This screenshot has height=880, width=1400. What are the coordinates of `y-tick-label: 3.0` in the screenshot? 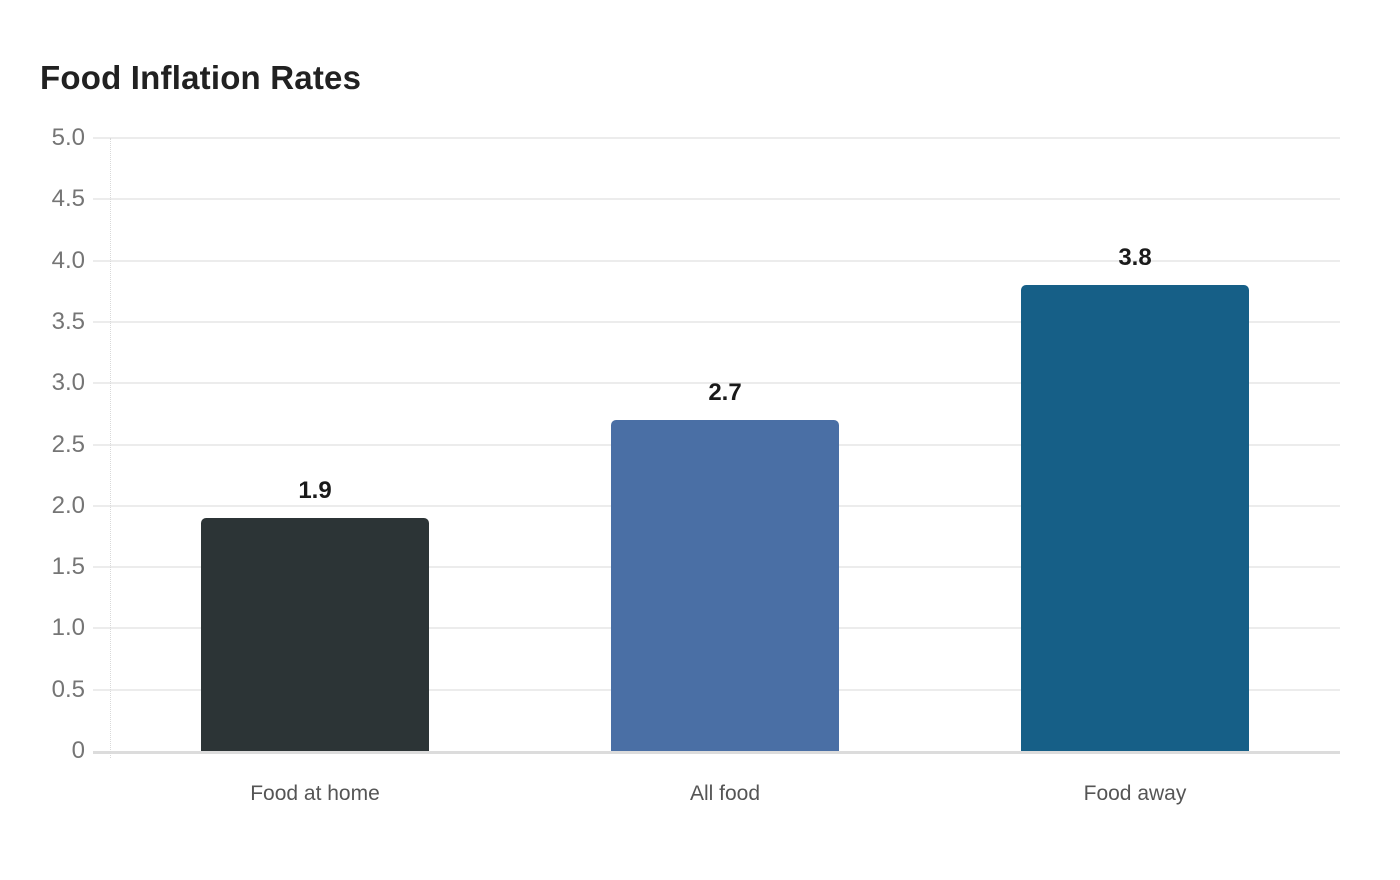 It's located at (68, 383).